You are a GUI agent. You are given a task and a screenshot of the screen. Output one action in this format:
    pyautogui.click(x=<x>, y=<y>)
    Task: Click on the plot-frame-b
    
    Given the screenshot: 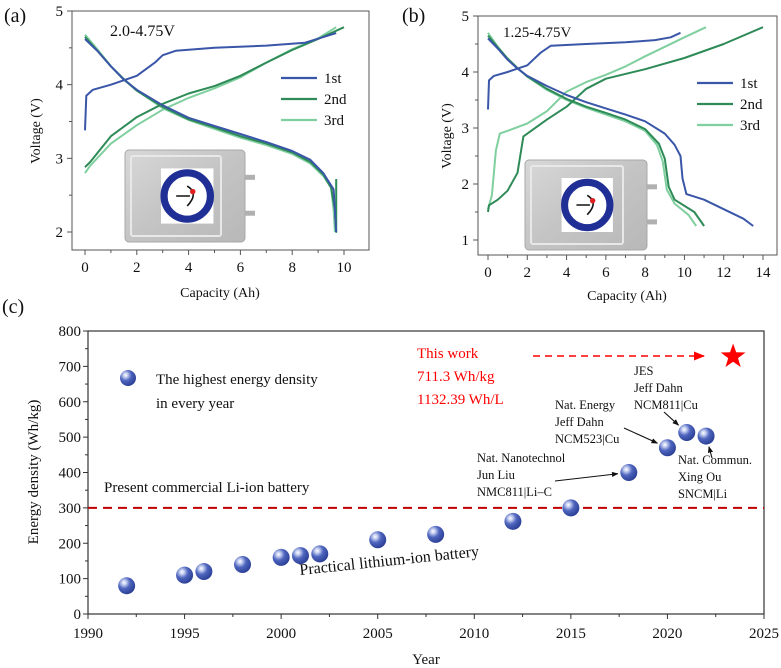 What is the action you would take?
    pyautogui.click(x=627, y=135)
    